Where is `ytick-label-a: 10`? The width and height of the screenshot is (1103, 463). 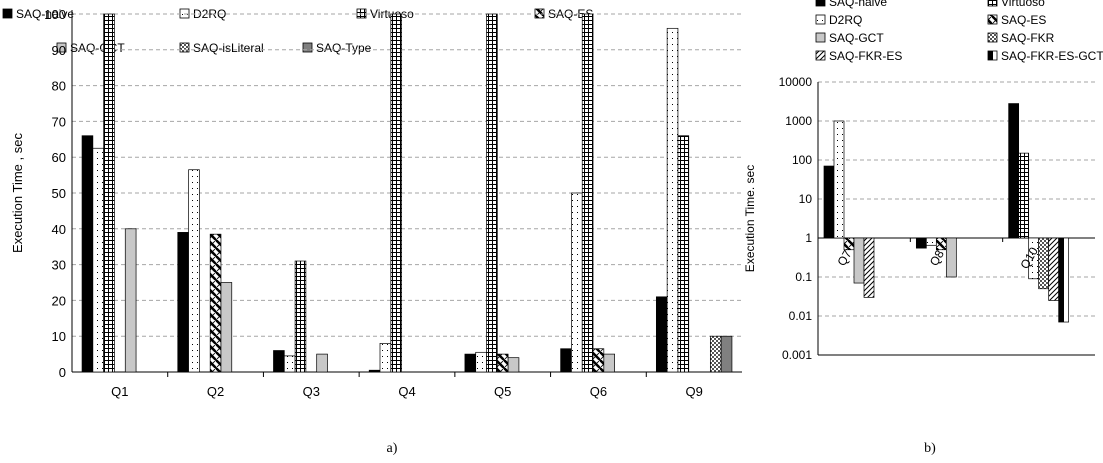 ytick-label-a: 10 is located at coordinates (59, 336).